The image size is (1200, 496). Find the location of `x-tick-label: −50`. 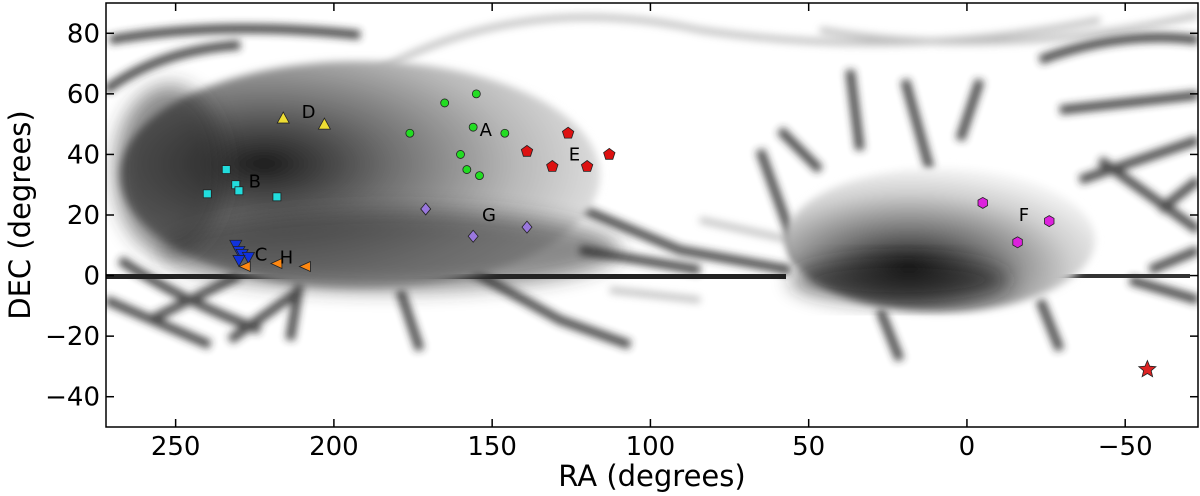

x-tick-label: −50 is located at coordinates (1125, 447).